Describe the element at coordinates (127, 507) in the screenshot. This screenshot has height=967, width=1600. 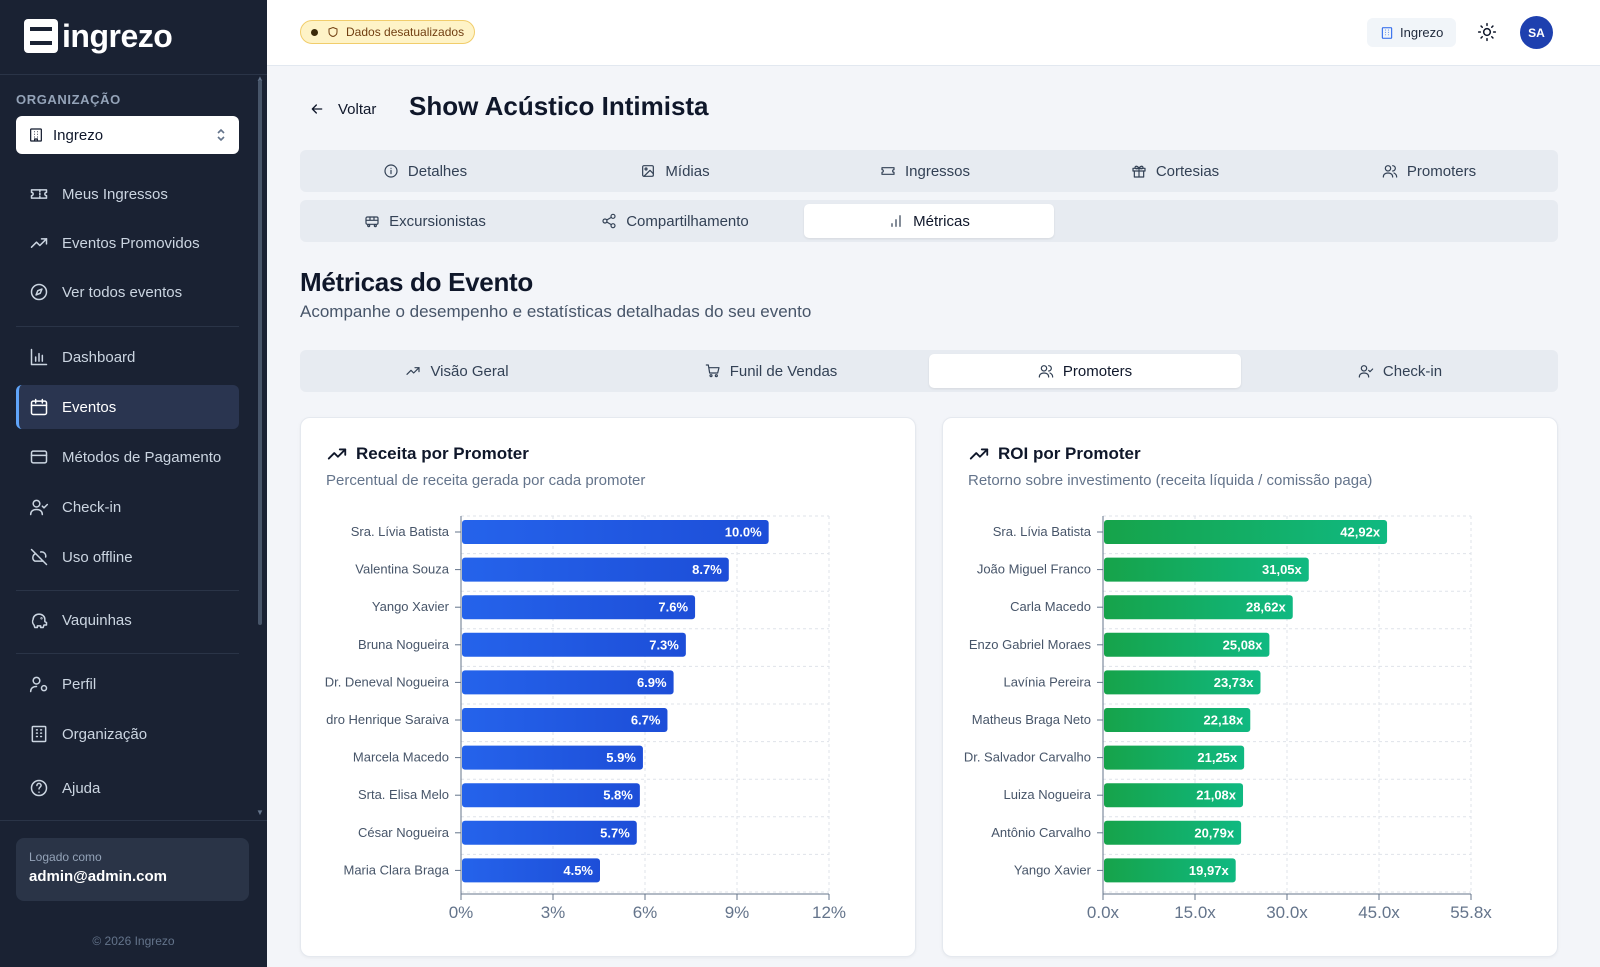
I see `sidebar-item-check-in: Check-in` at that location.